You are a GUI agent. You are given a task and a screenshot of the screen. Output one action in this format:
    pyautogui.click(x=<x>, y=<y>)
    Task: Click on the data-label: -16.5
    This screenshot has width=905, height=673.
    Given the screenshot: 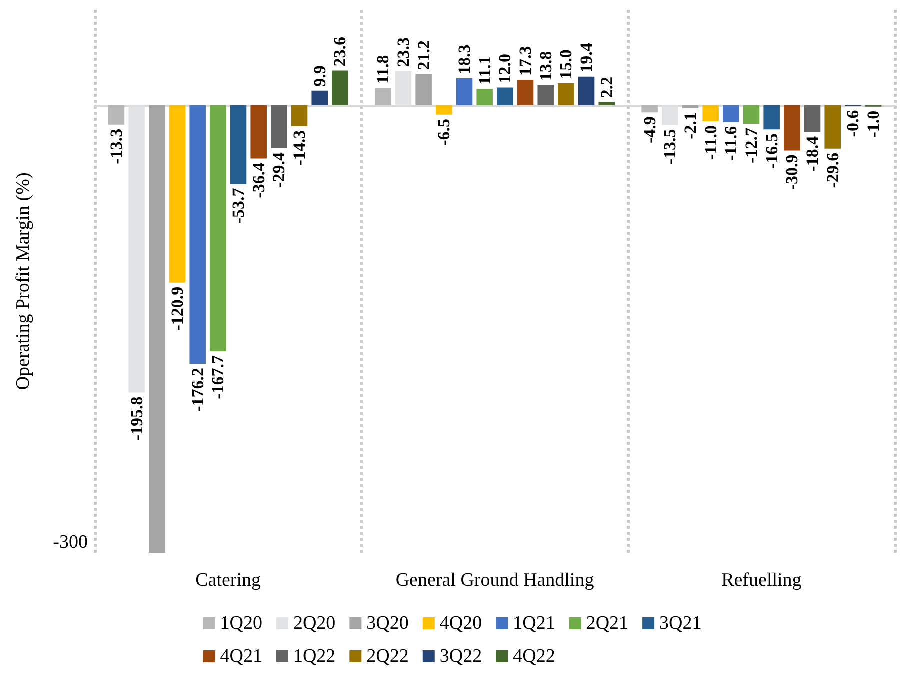 What is the action you would take?
    pyautogui.click(x=772, y=152)
    